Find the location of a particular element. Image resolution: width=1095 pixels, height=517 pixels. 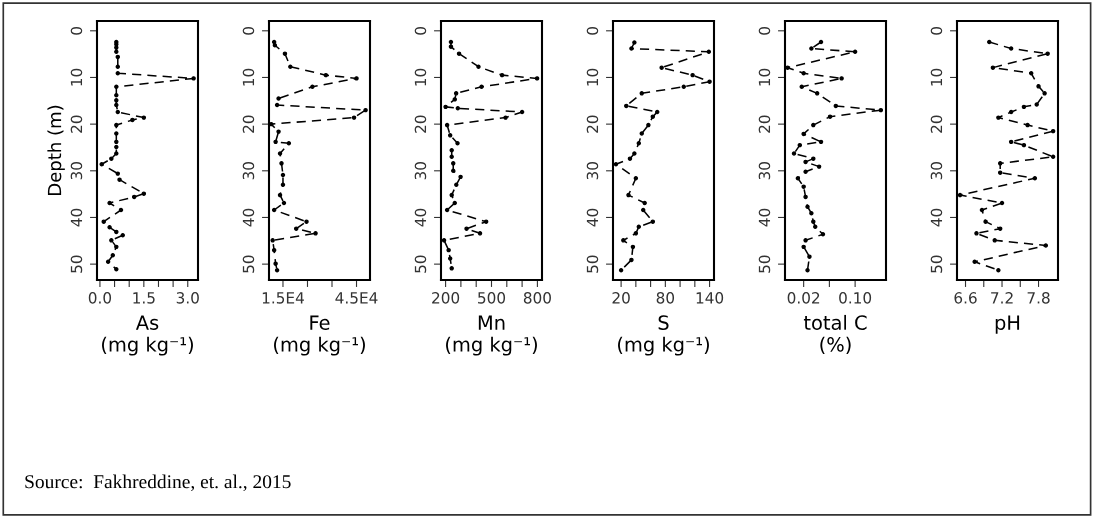

x-axis-title: Fe (mg kg⁻¹) is located at coordinates (319, 335).